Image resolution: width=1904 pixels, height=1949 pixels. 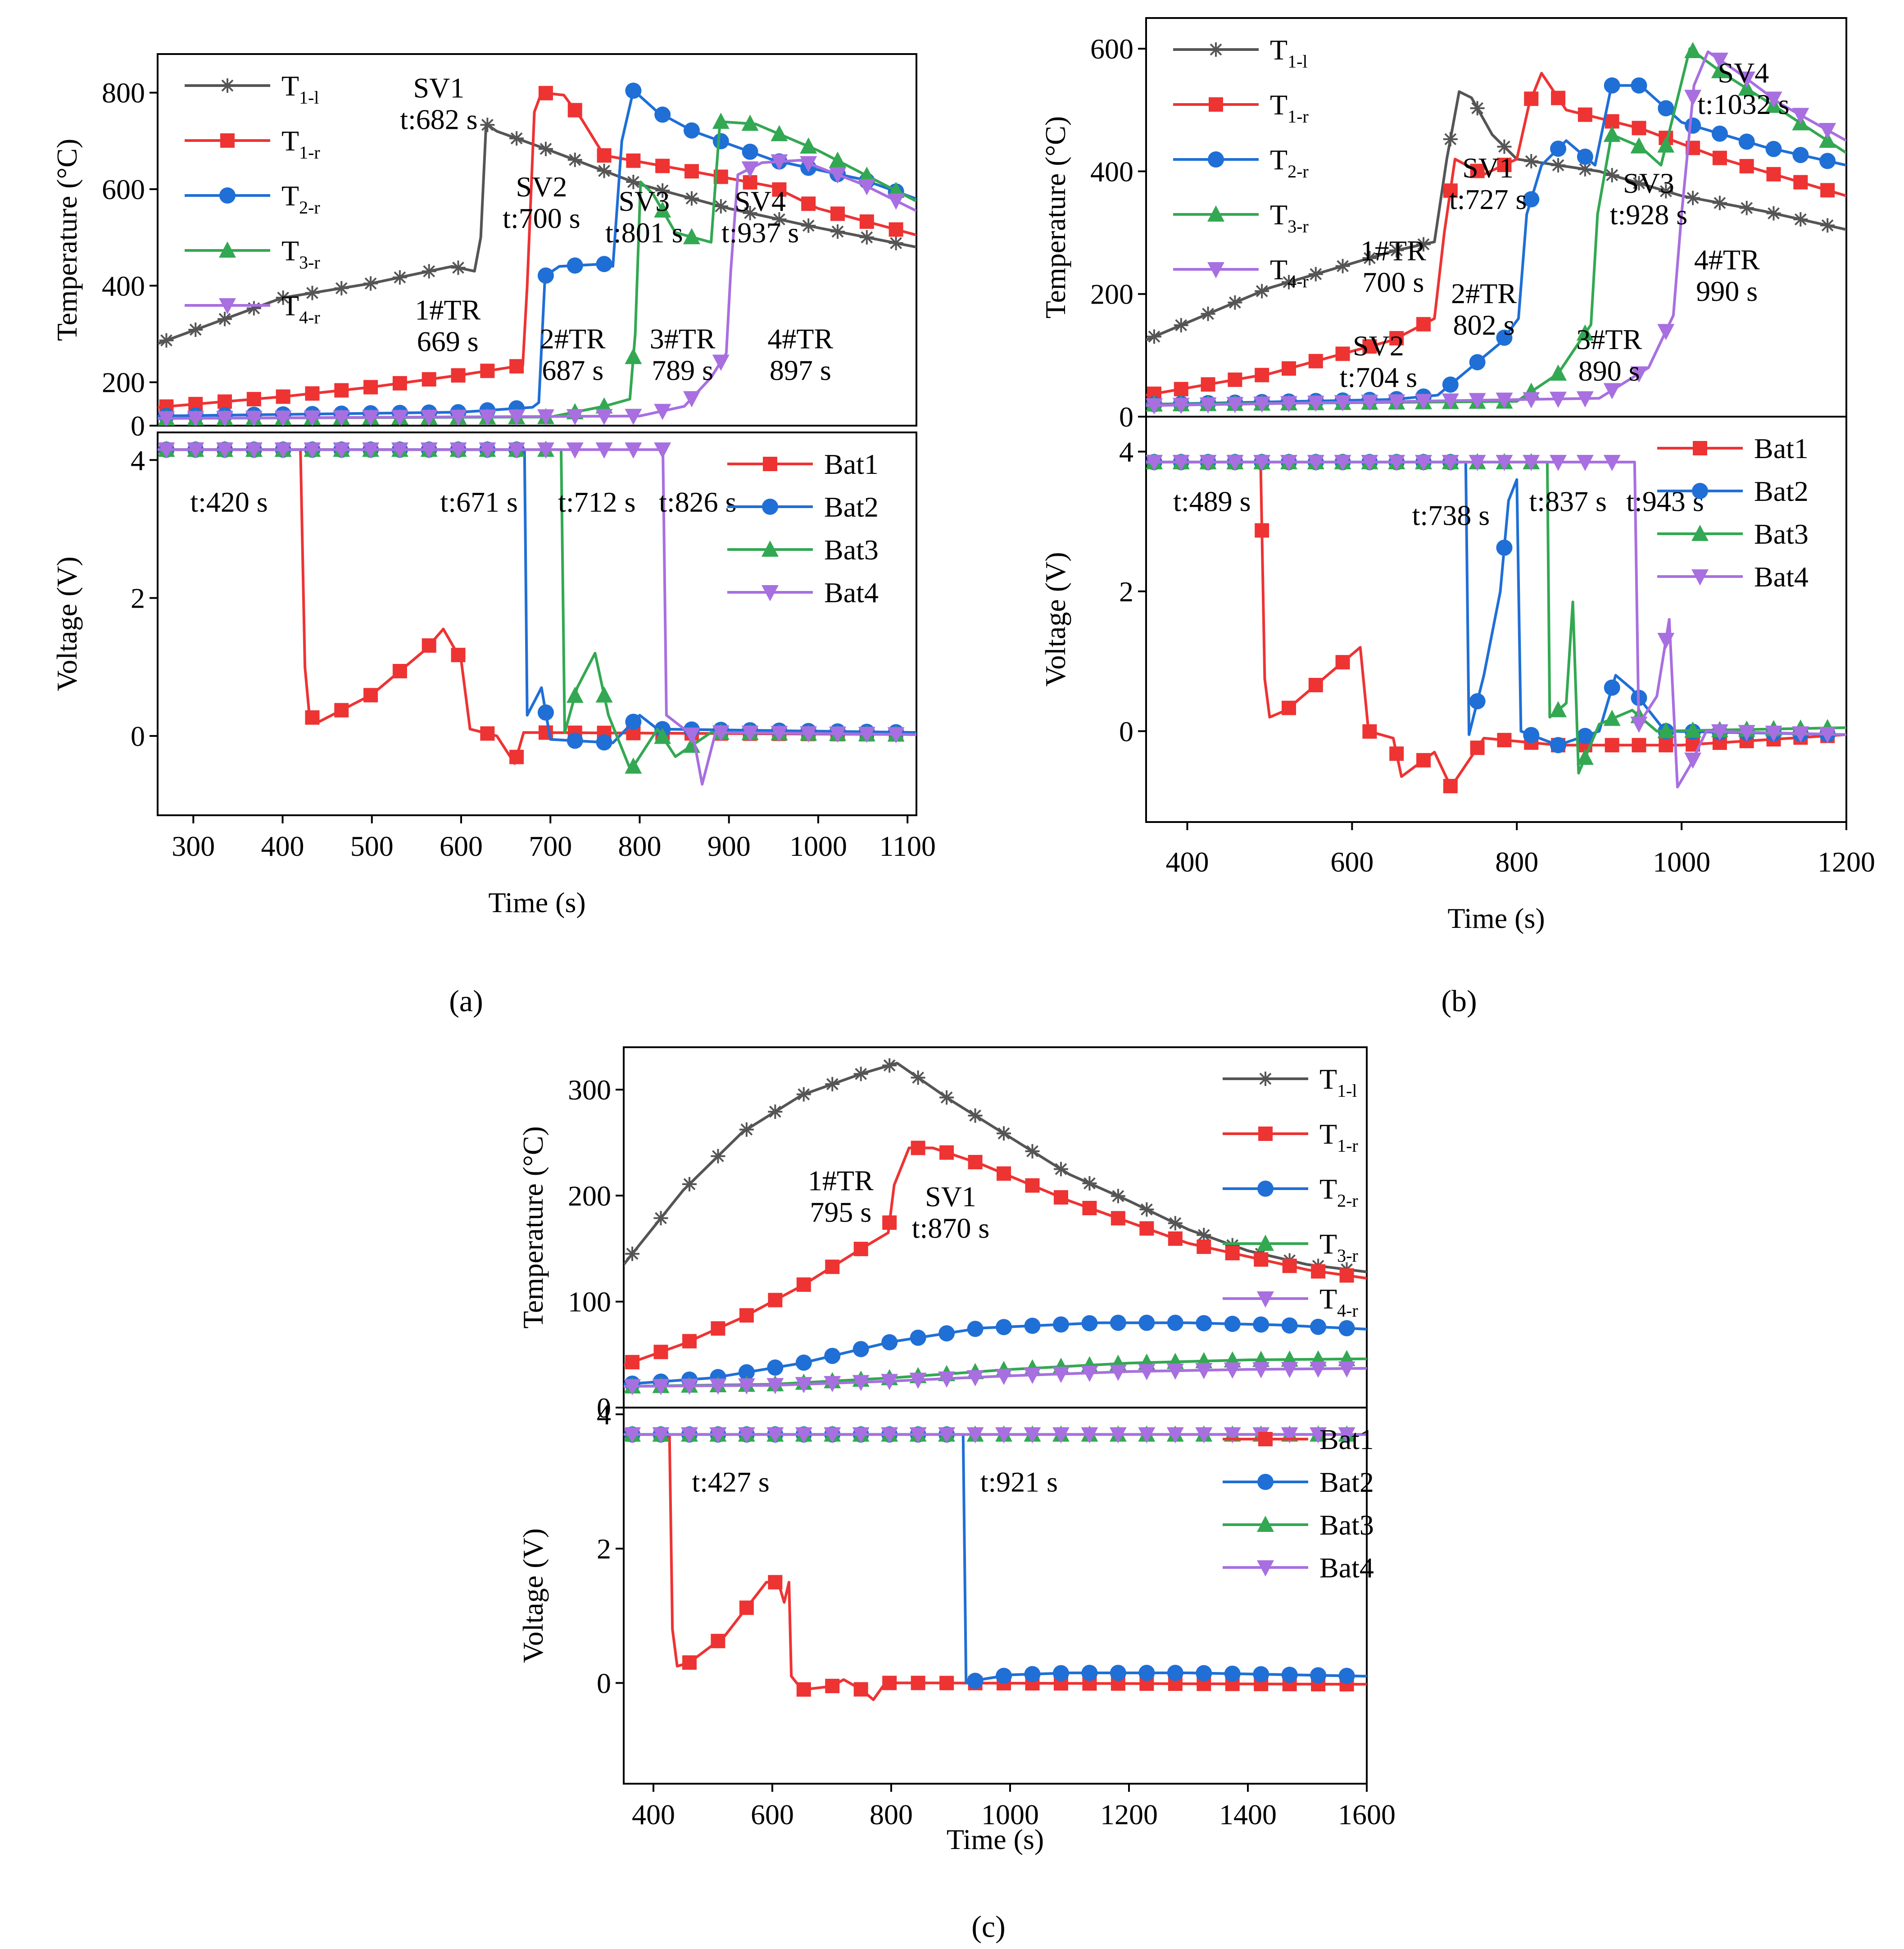 I want to click on a-xtick-label: 500, so click(x=372, y=846).